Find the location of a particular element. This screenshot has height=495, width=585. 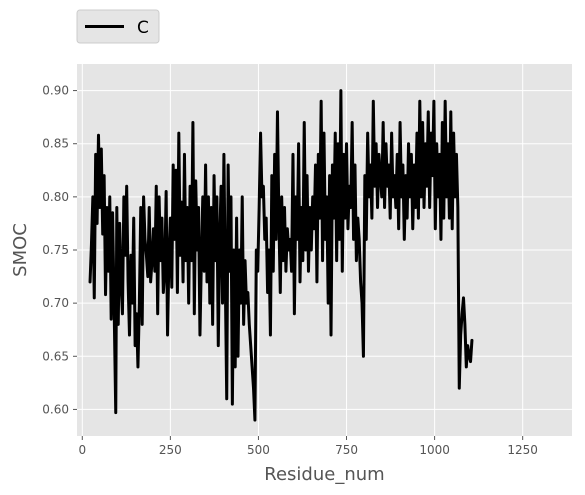

x-tick-label: 0 is located at coordinates (82, 450).